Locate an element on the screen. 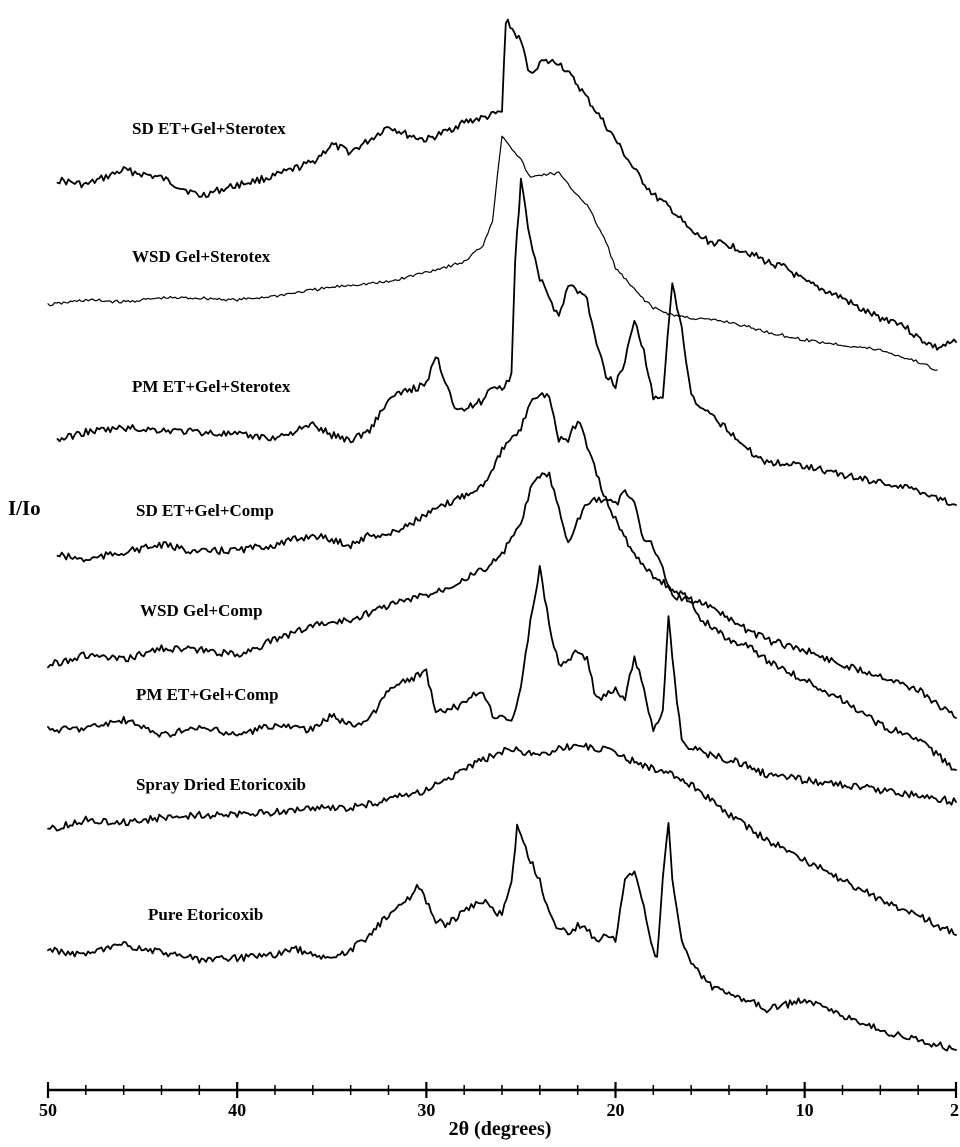 The height and width of the screenshot is (1147, 960). x-tick-label-20: 20 is located at coordinates (616, 1110).